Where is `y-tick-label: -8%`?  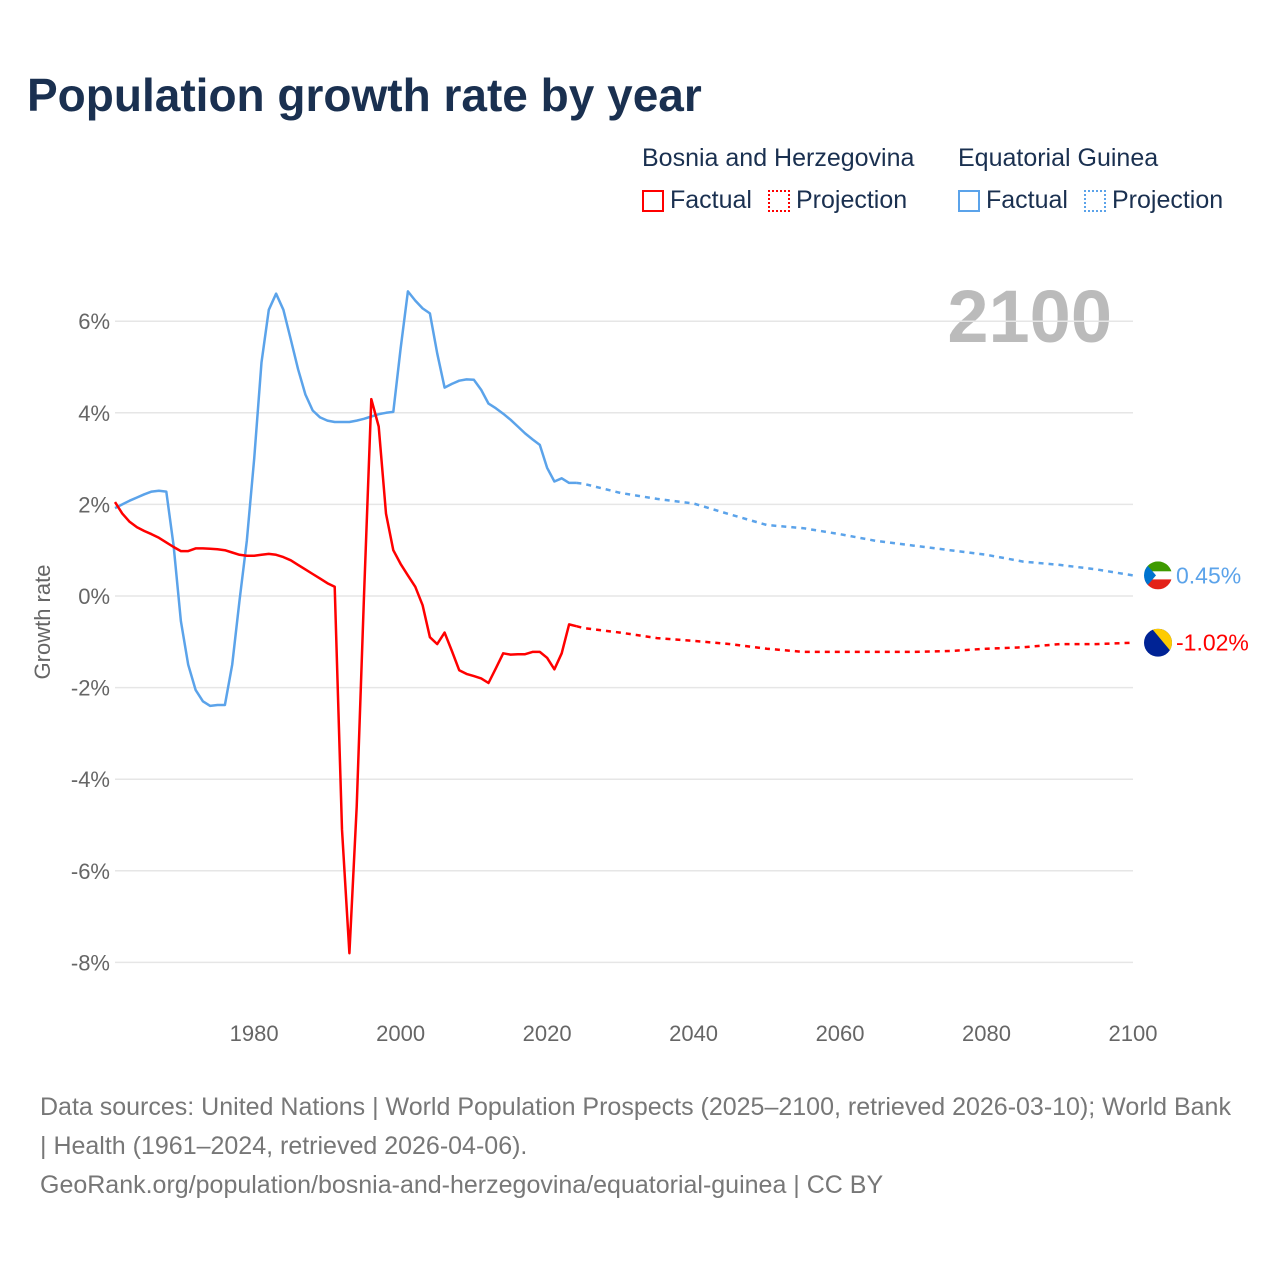
y-tick-label: -8% is located at coordinates (90, 962).